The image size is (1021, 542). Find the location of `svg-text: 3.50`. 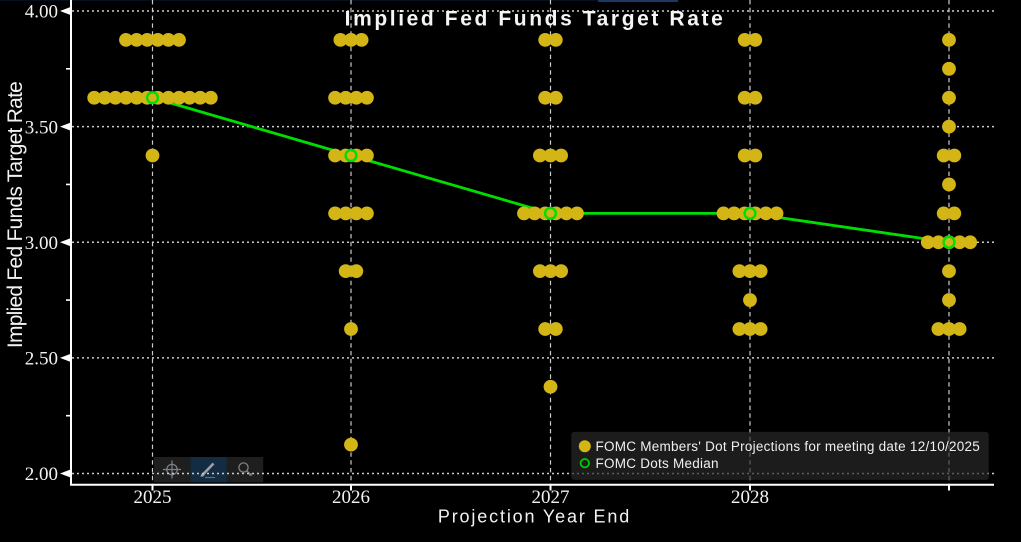

svg-text: 3.50 is located at coordinates (41, 127).